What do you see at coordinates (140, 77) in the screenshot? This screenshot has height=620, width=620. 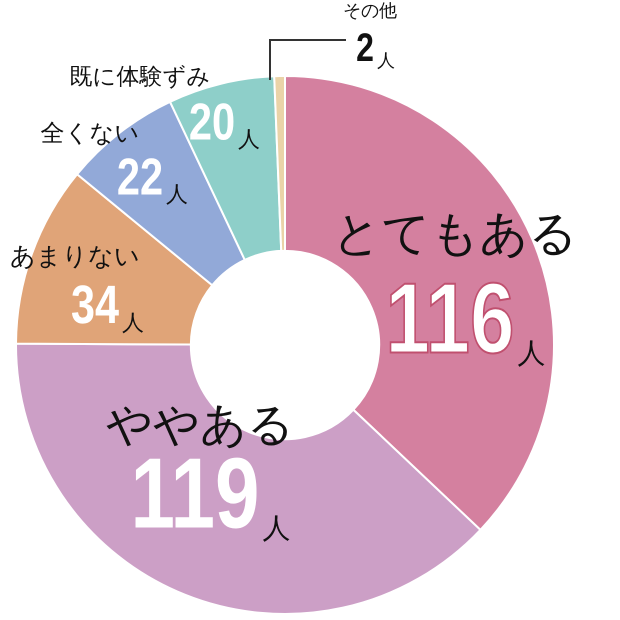 I see `slice-label: 既に体験ずみ` at bounding box center [140, 77].